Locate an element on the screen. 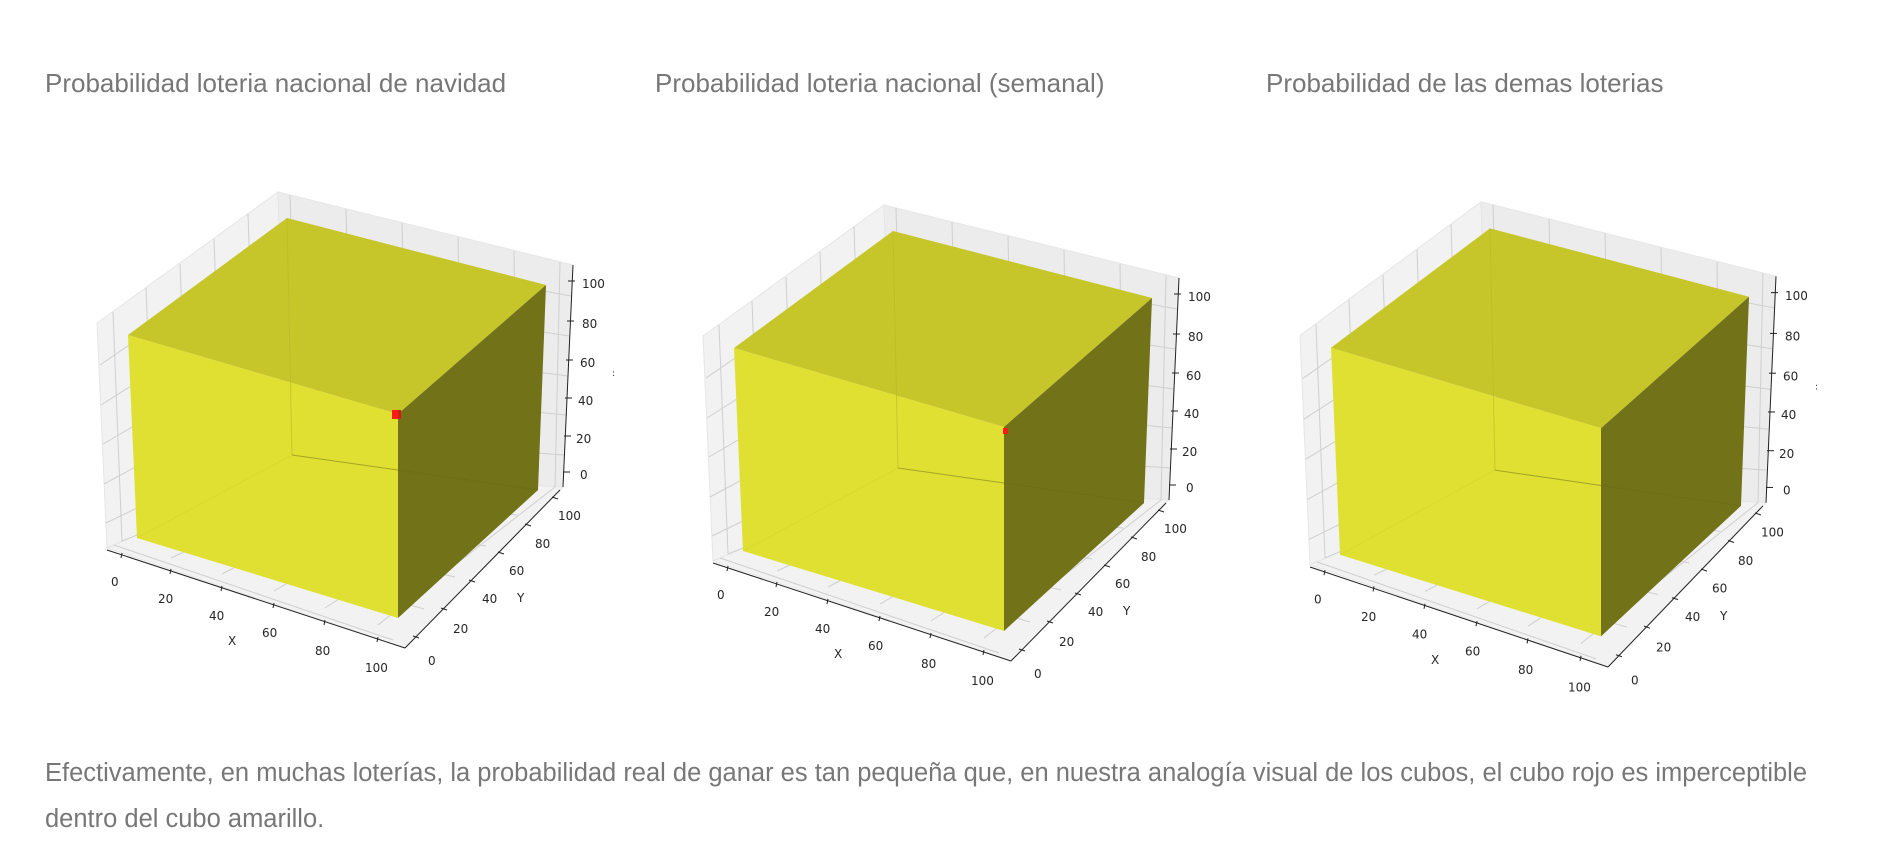 This screenshot has width=1886, height=862. chart-title-navidad: Probabilidad loteria nacional de navidad is located at coordinates (276, 83).